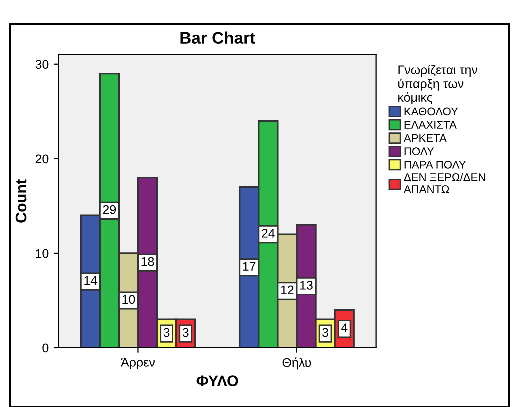 The image size is (512, 407). What do you see at coordinates (42, 253) in the screenshot?
I see `y-tick-label: 10` at bounding box center [42, 253].